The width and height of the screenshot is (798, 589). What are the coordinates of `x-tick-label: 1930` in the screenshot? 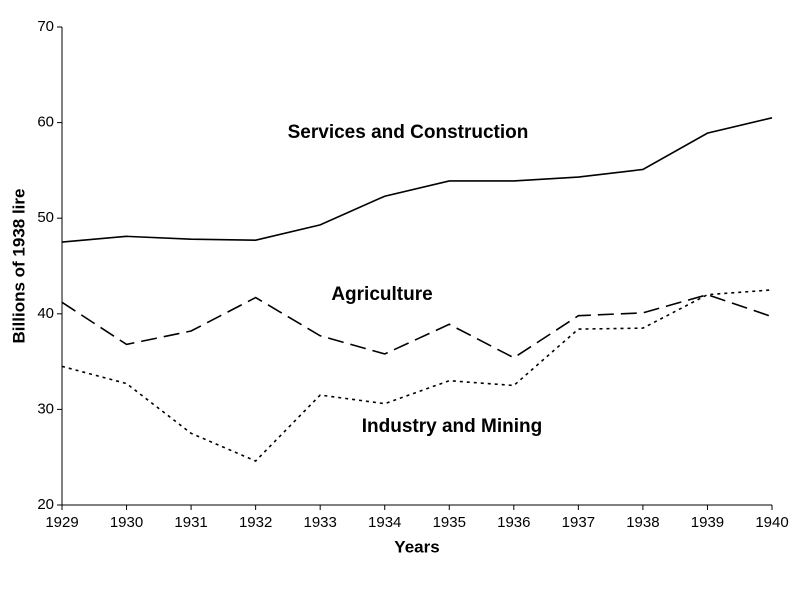 It's located at (126, 522).